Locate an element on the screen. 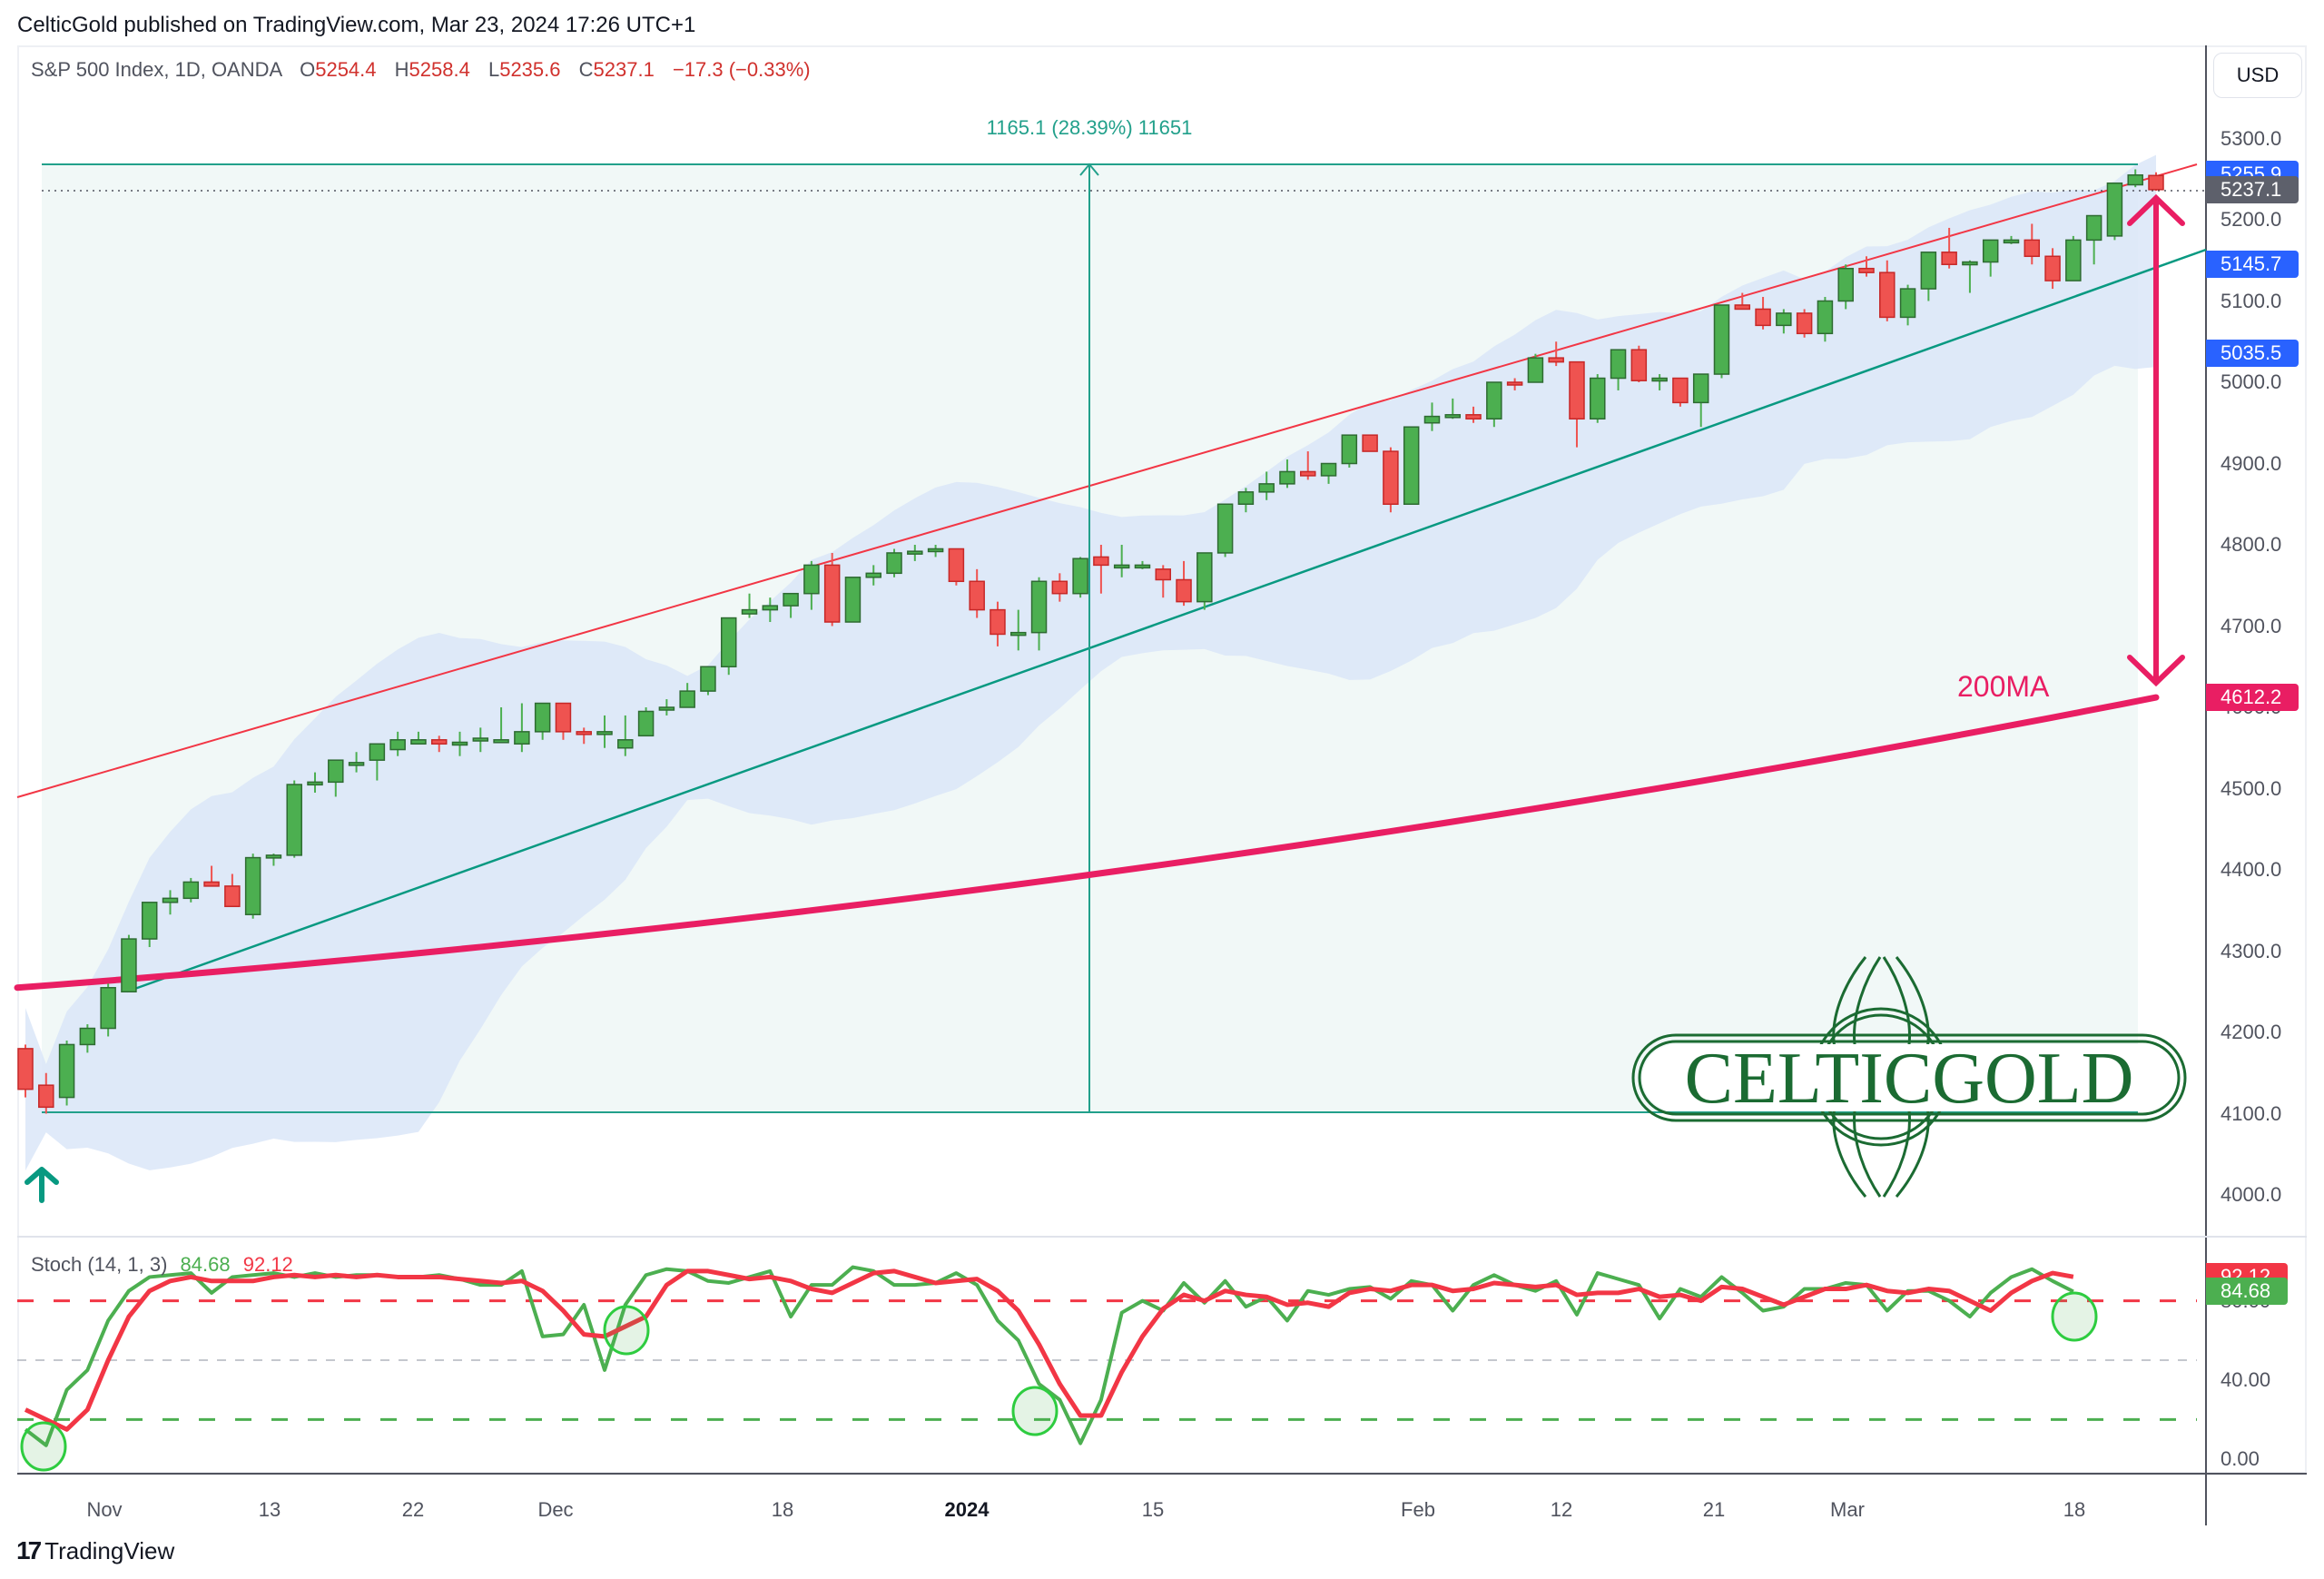  up-arrow-icon is located at coordinates (42, 1185).